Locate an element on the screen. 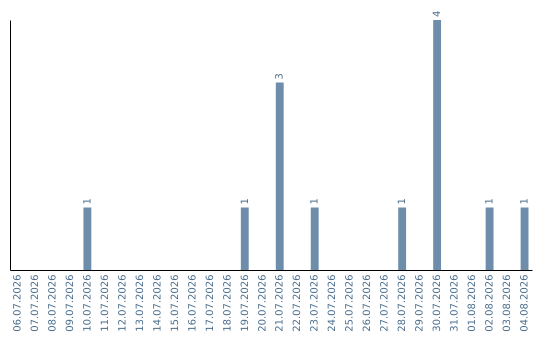 The image size is (540, 340). x-tick-label: 08.07.2026 is located at coordinates (52, 303).